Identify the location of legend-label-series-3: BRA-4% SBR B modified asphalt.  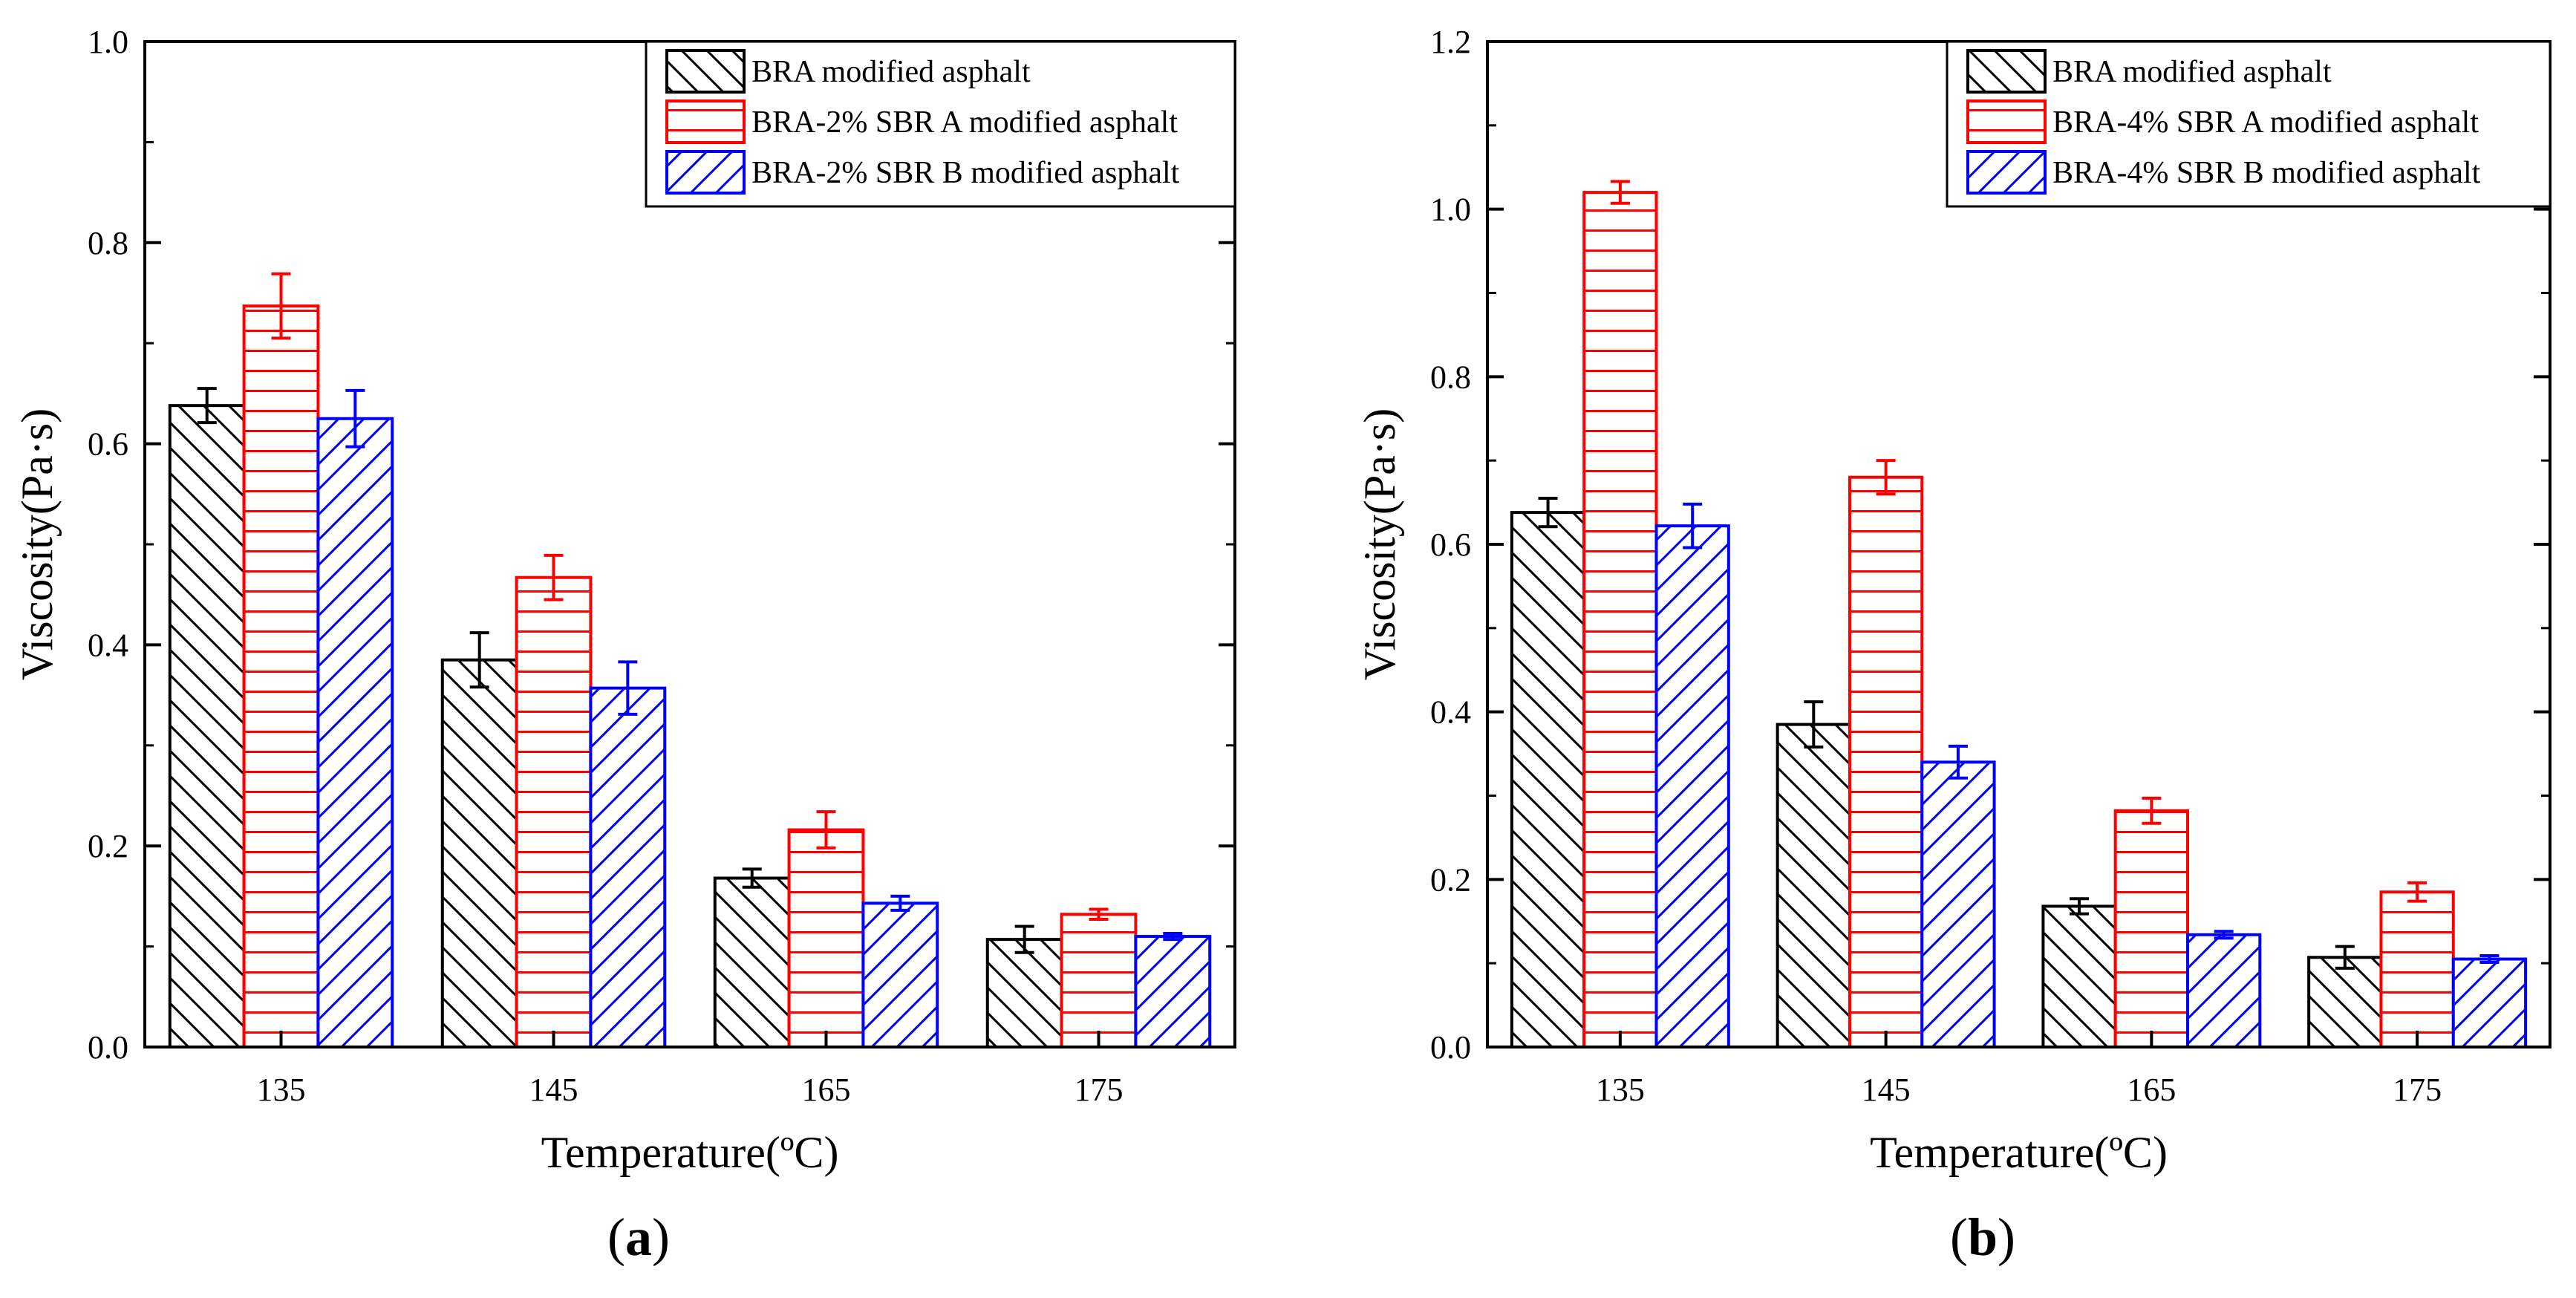
(2266, 173).